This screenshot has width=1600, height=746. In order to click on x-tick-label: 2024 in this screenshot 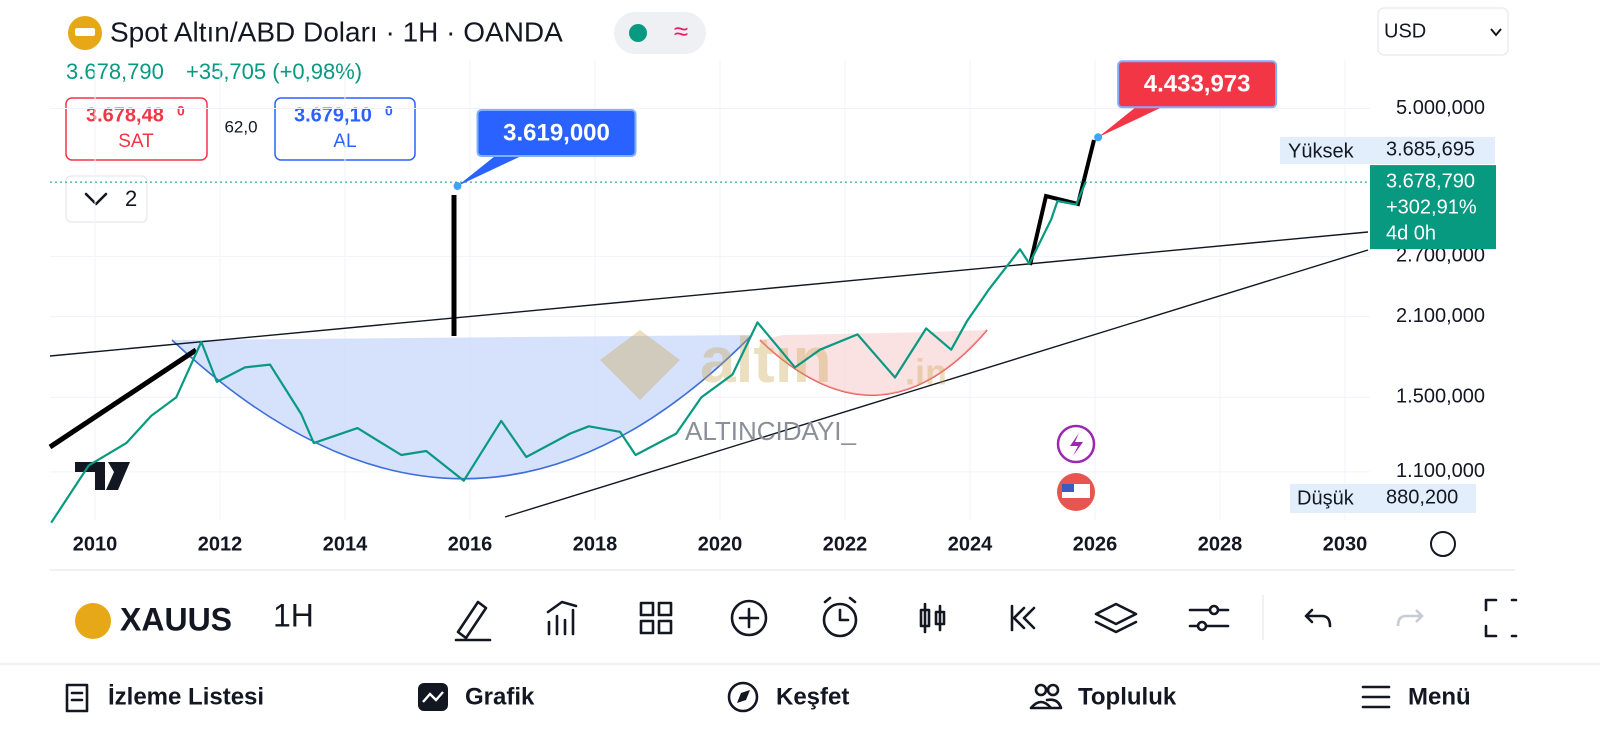, I will do `click(970, 544)`.